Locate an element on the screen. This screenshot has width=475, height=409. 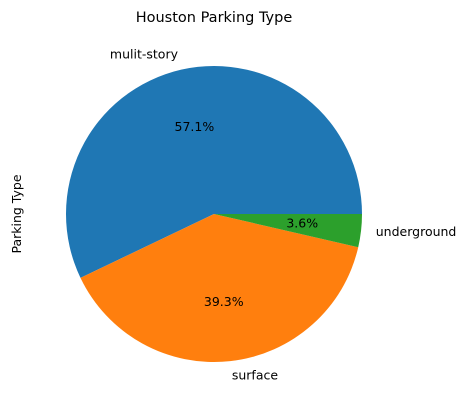
slice-percent-label: 3.6% is located at coordinates (302, 223).